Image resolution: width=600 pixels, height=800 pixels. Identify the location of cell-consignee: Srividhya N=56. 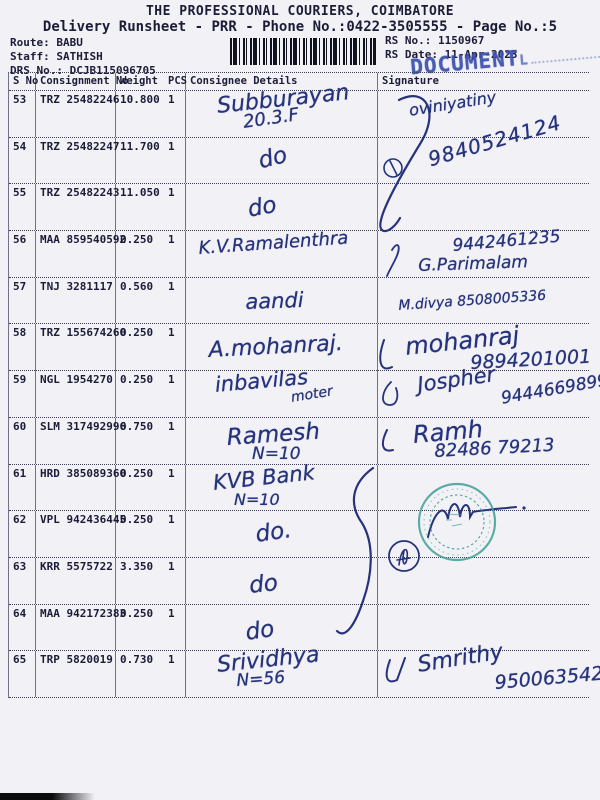
(282, 670).